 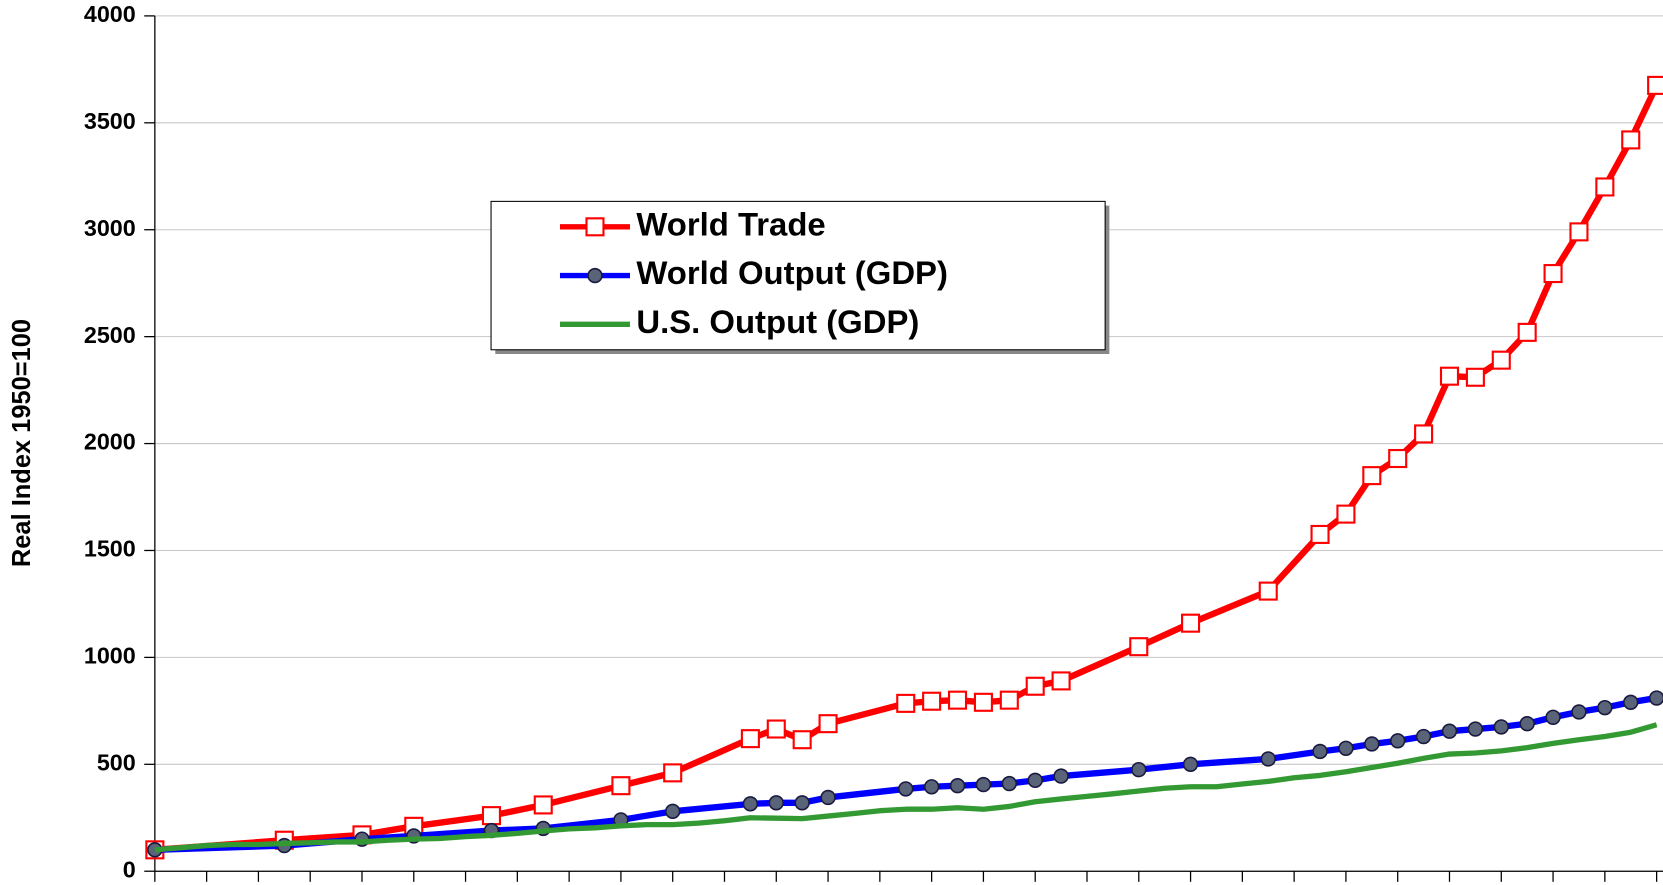 I want to click on y-tick-label: 4000, so click(x=110, y=14).